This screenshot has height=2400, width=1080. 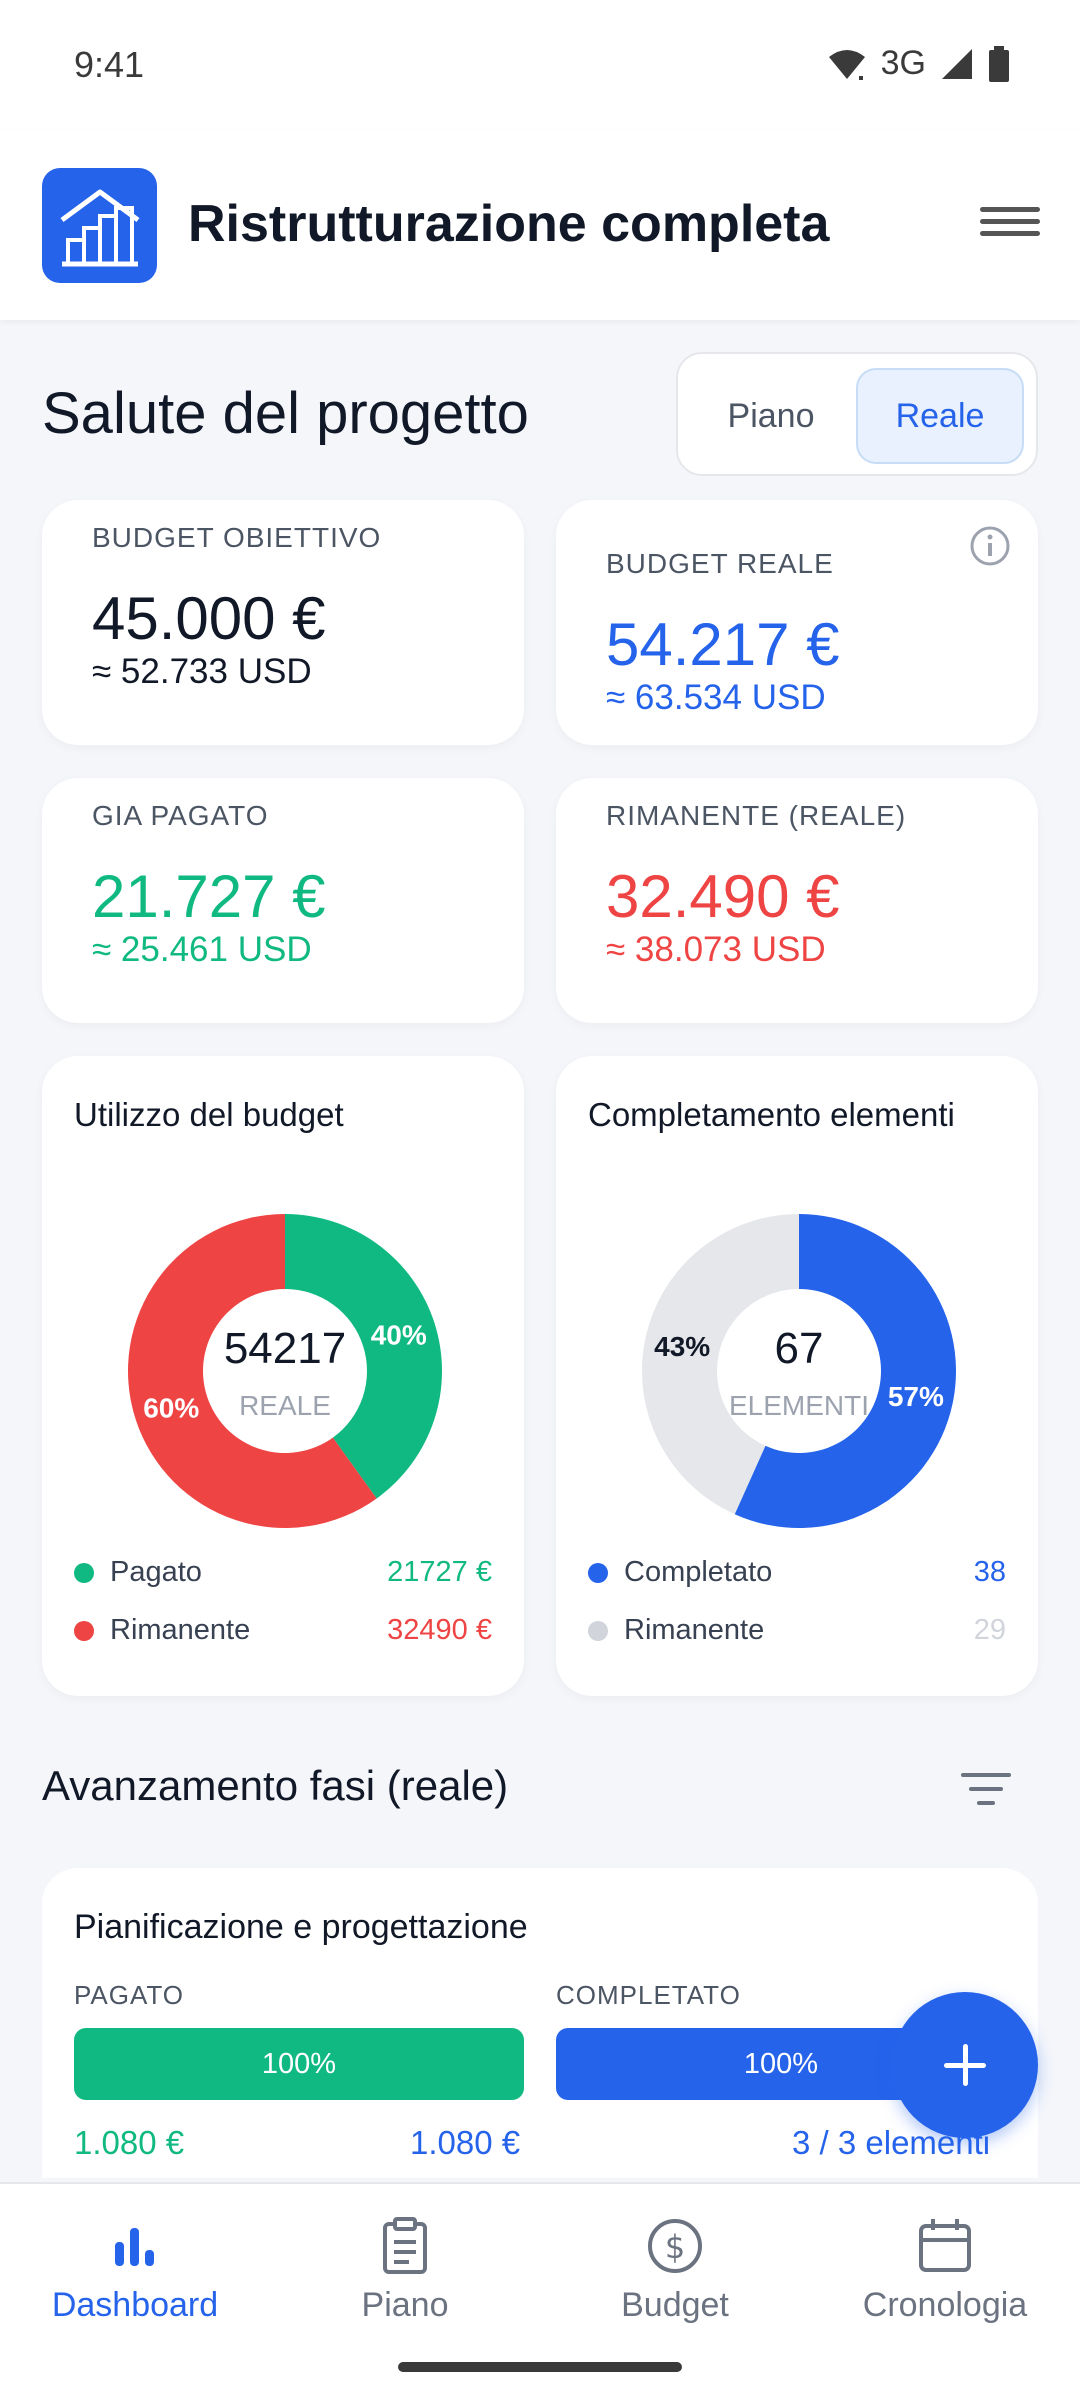 I want to click on legend-label-paid: Pagato, so click(x=156, y=1572).